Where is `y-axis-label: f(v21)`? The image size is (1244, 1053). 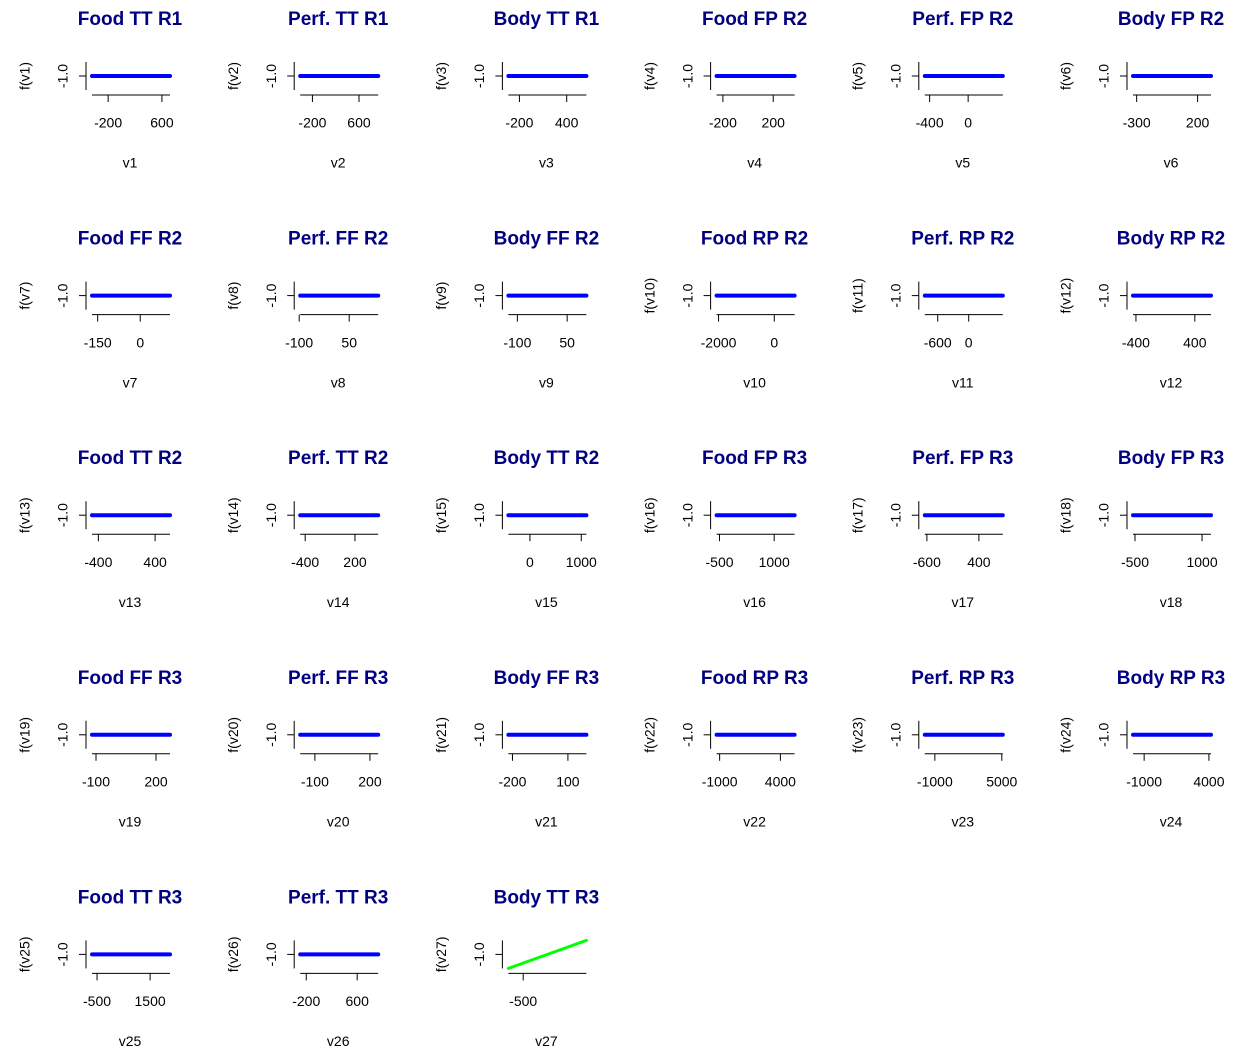
y-axis-label: f(v21) is located at coordinates (441, 735).